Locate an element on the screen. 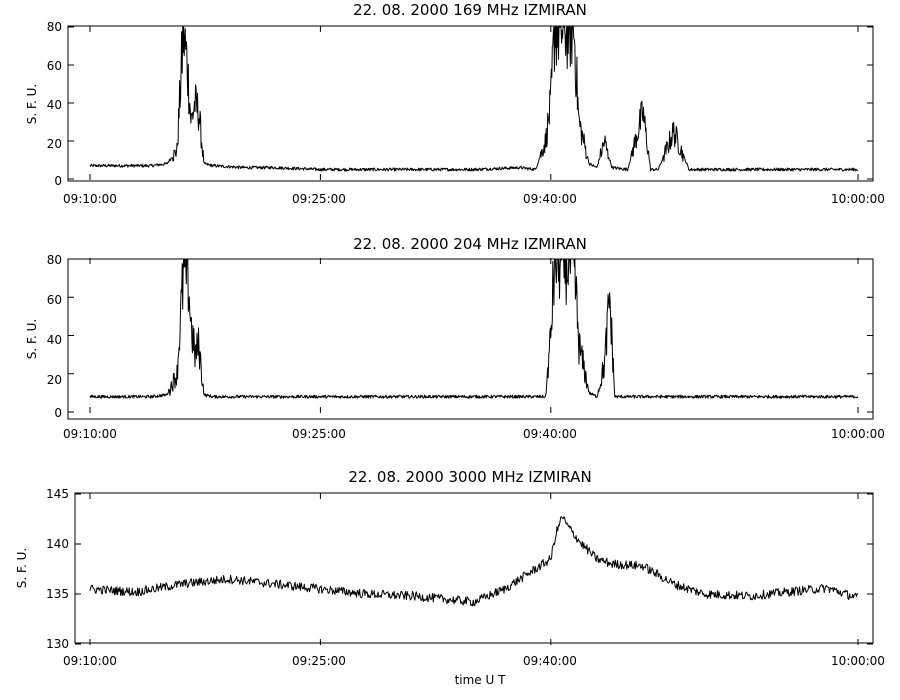 This screenshot has height=700, width=900. panel-3000mhz-xtick-0: 09:10:00 is located at coordinates (90, 661).